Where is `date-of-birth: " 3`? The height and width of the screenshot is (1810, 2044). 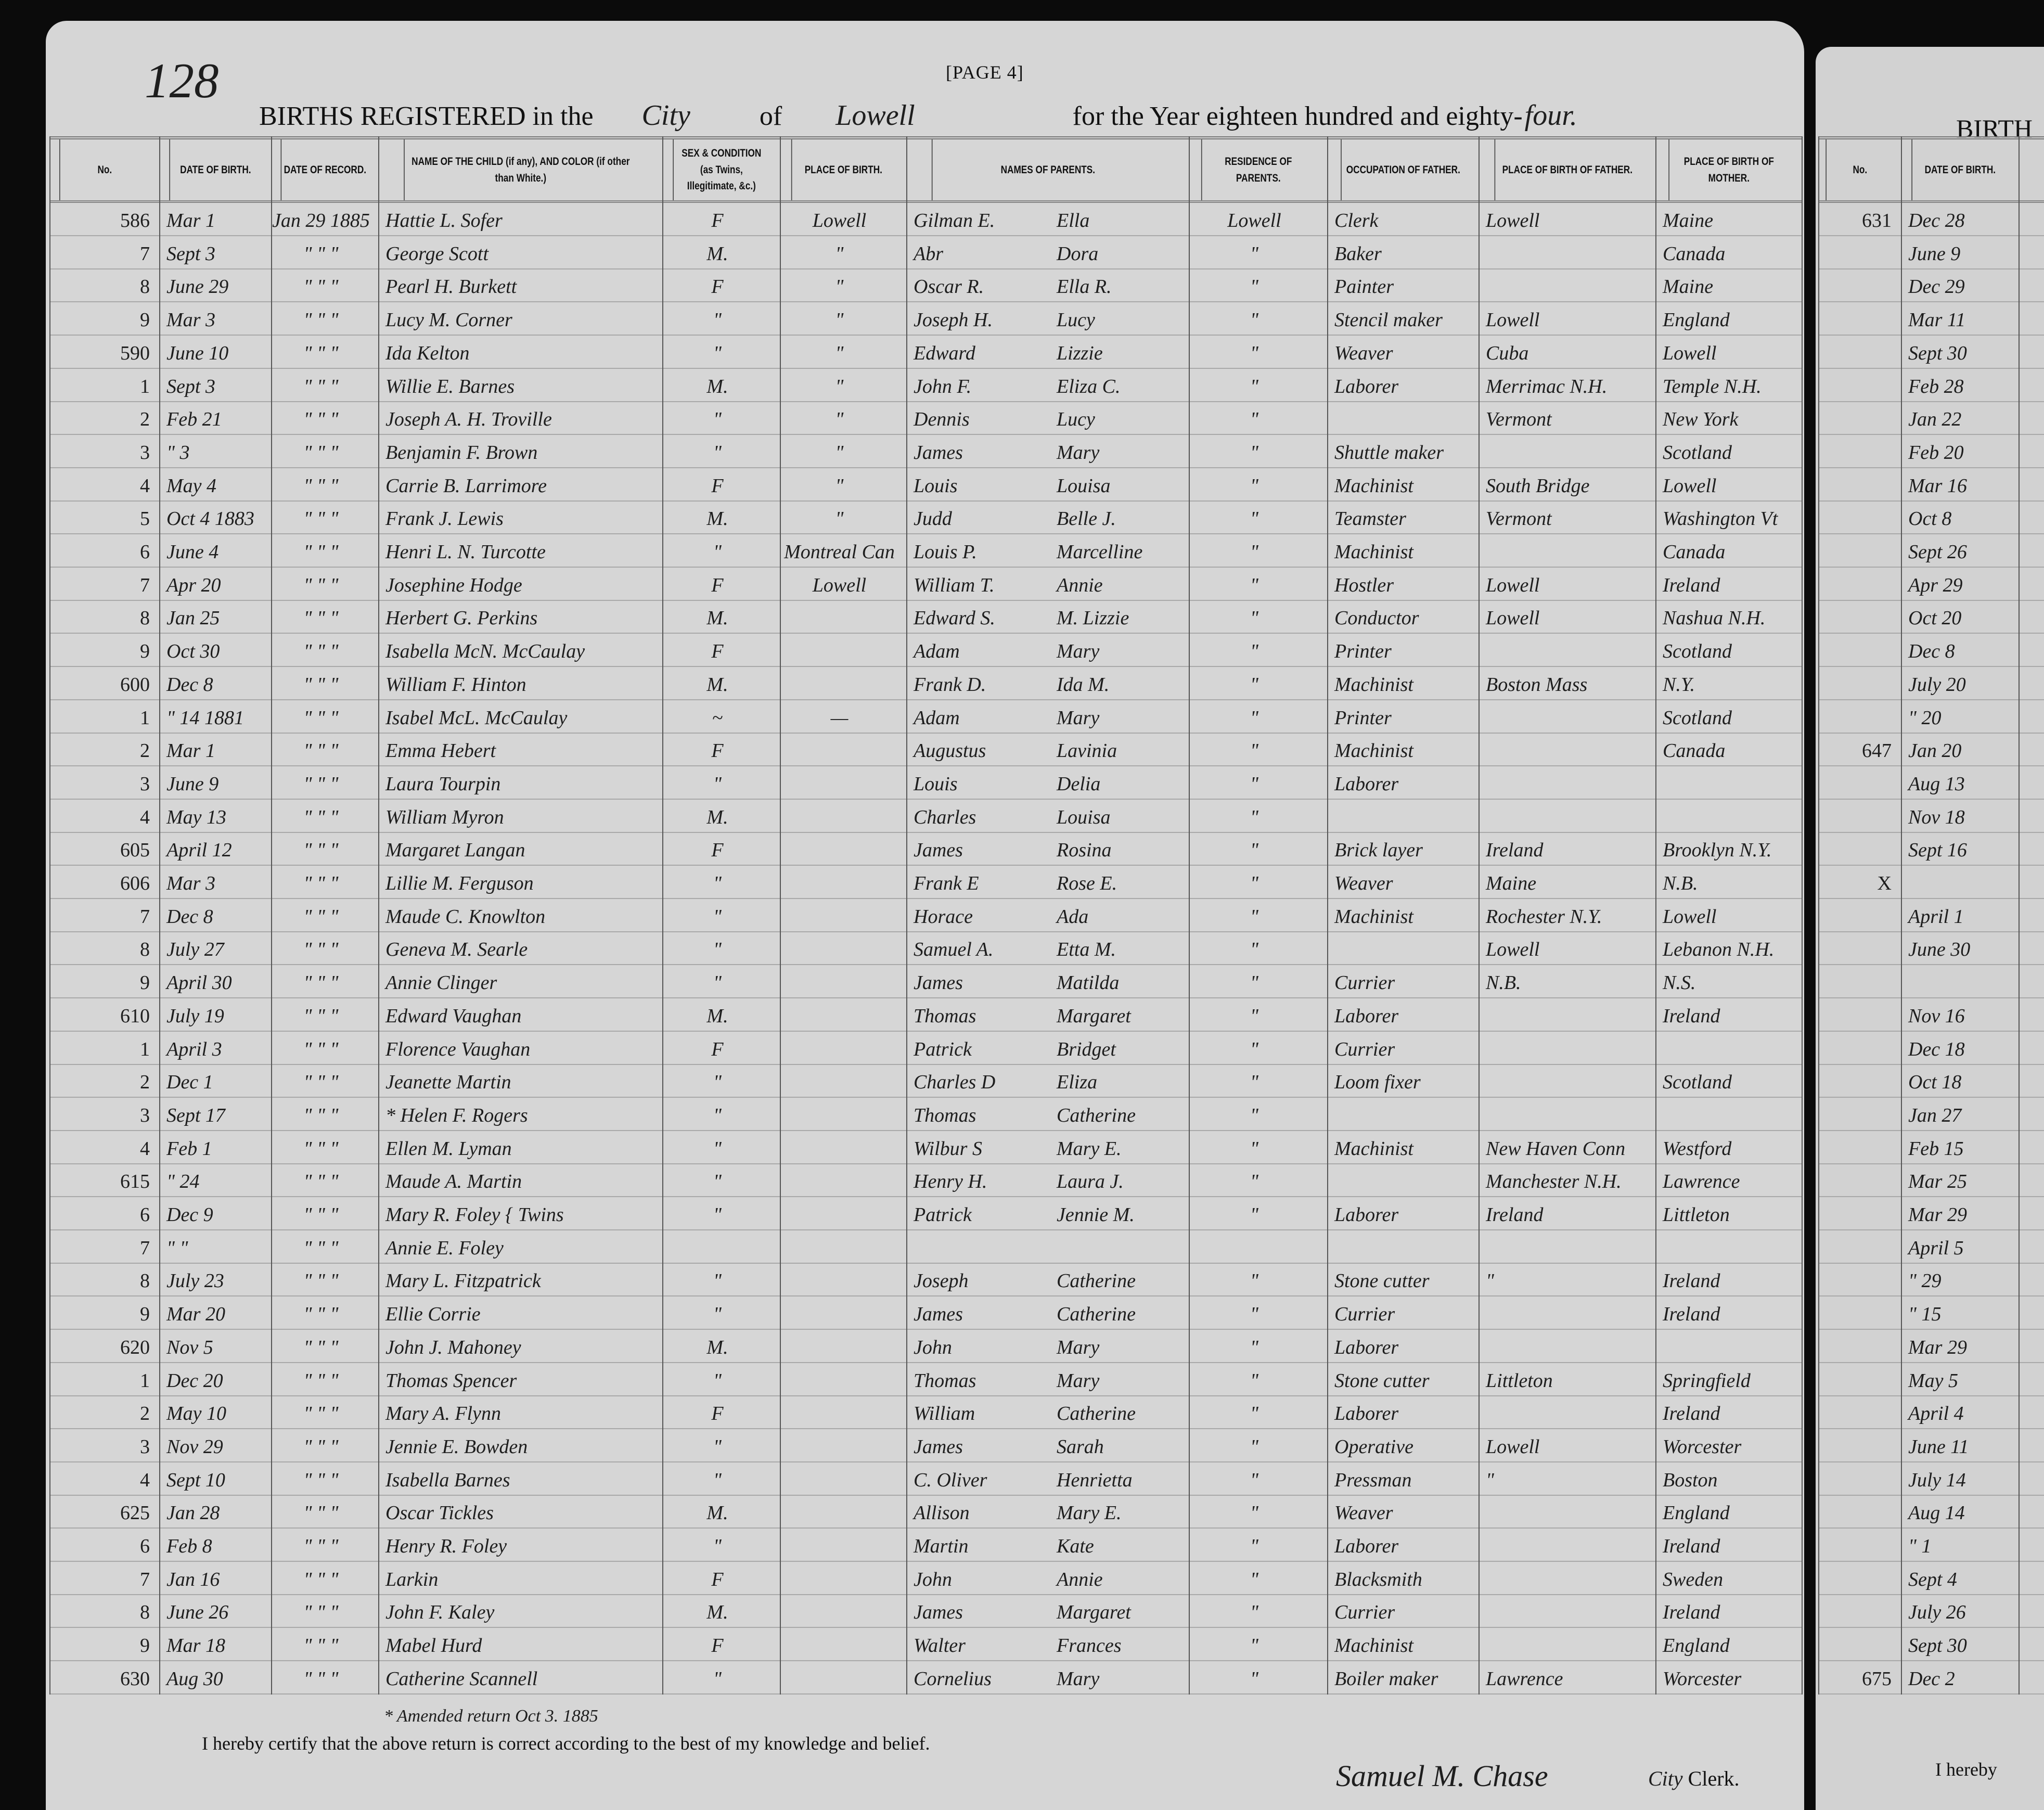
date-of-birth: " 3 is located at coordinates (178, 452).